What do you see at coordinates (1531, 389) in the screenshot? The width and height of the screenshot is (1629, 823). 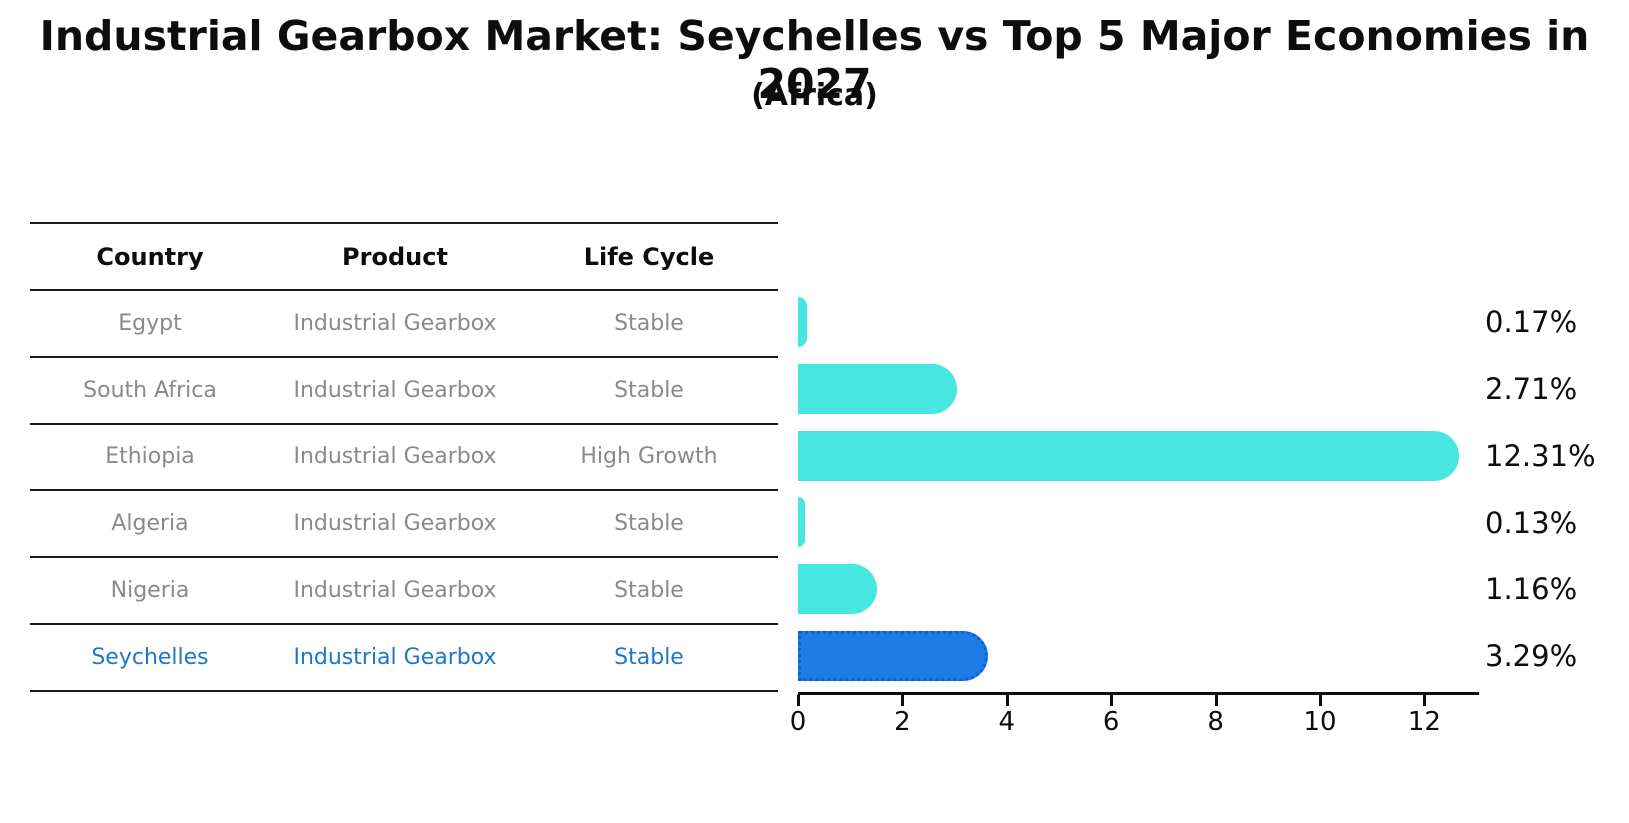 I see `value-label-south-africa: 2.71%` at bounding box center [1531, 389].